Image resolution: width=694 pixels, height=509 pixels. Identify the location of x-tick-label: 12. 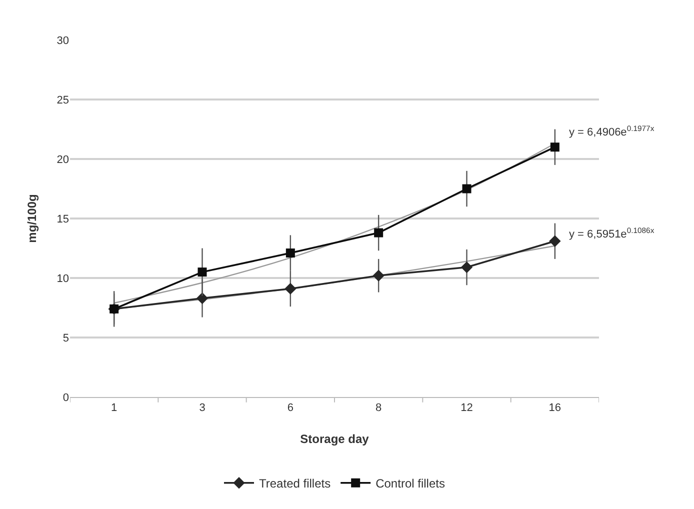
(466, 408).